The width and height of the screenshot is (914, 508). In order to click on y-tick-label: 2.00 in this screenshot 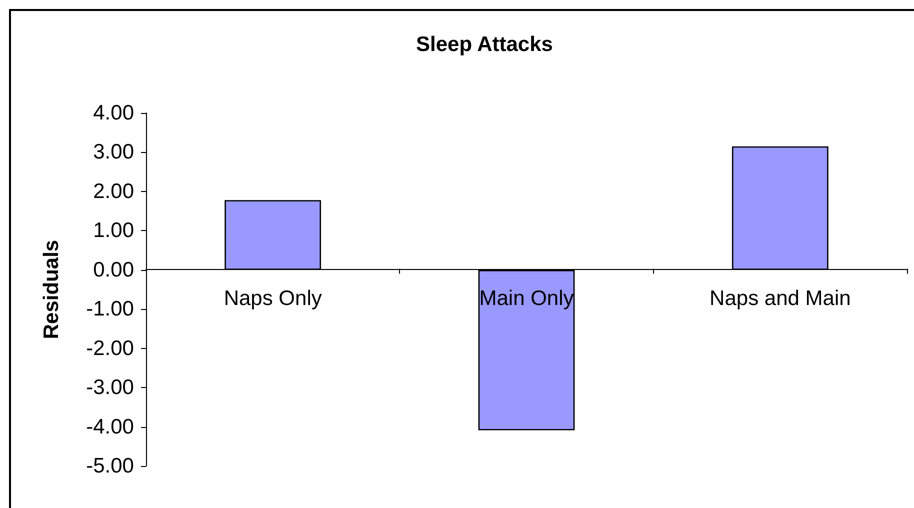, I will do `click(113, 191)`.